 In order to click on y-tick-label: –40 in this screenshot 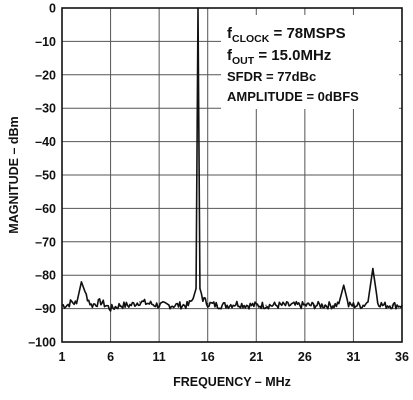, I will do `click(45, 142)`.